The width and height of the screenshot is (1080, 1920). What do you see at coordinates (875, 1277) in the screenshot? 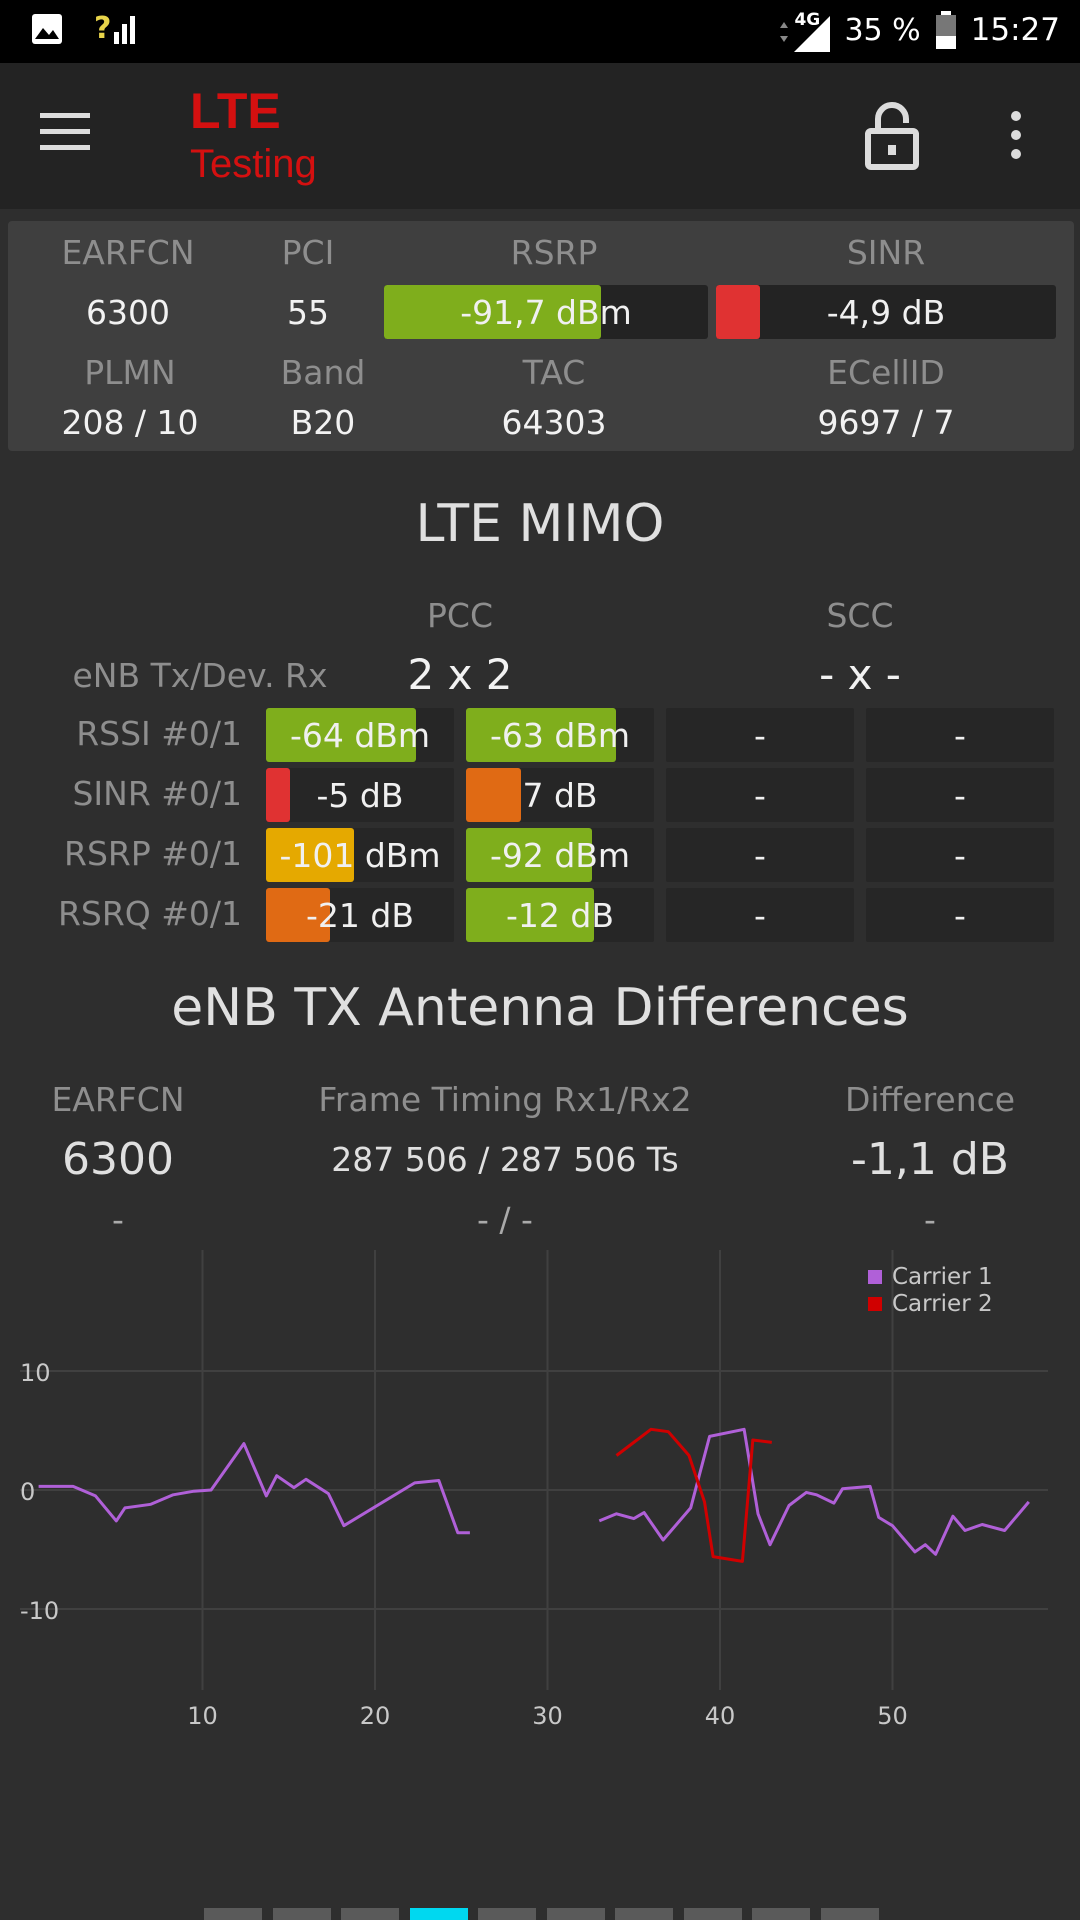
I see `carrier-1-legend-swatch` at bounding box center [875, 1277].